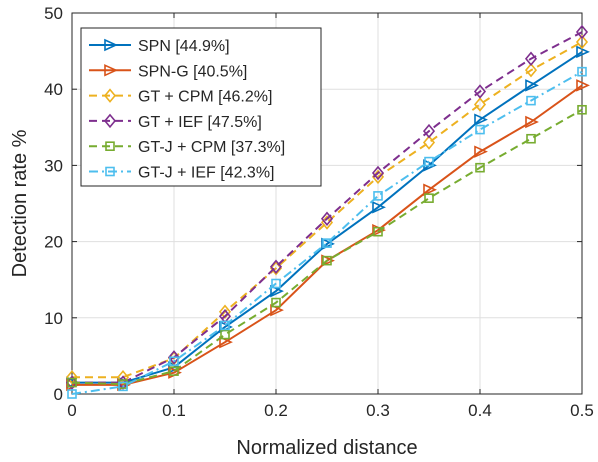  What do you see at coordinates (174, 410) in the screenshot?
I see `x-tick-label: 0.1` at bounding box center [174, 410].